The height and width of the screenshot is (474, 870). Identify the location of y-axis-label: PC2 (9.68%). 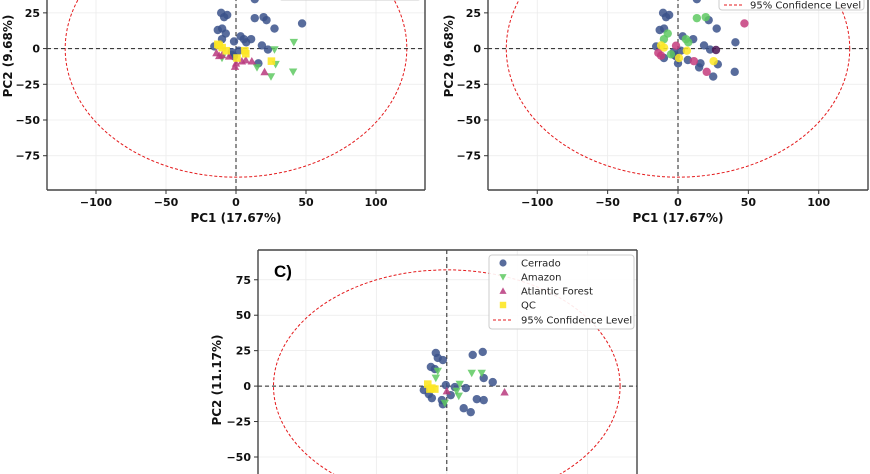
(8, 56).